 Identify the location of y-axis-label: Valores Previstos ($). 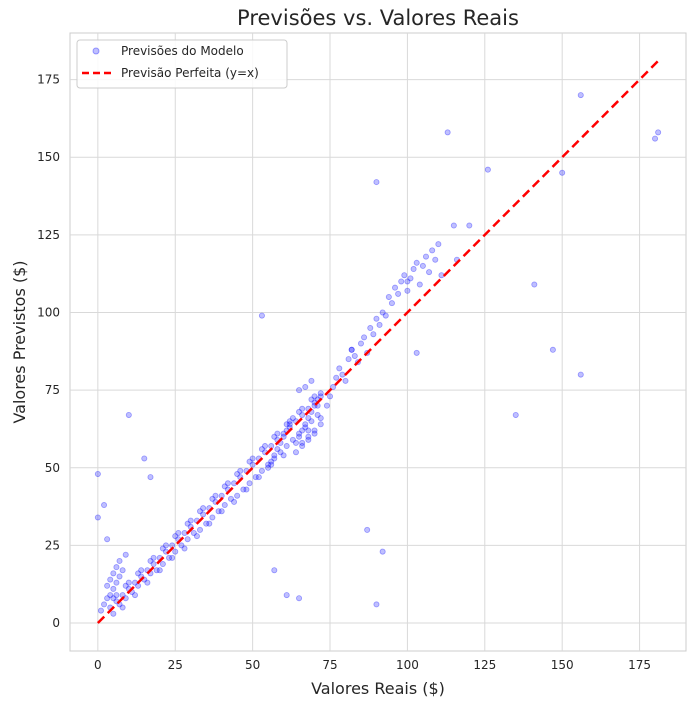
(19, 341).